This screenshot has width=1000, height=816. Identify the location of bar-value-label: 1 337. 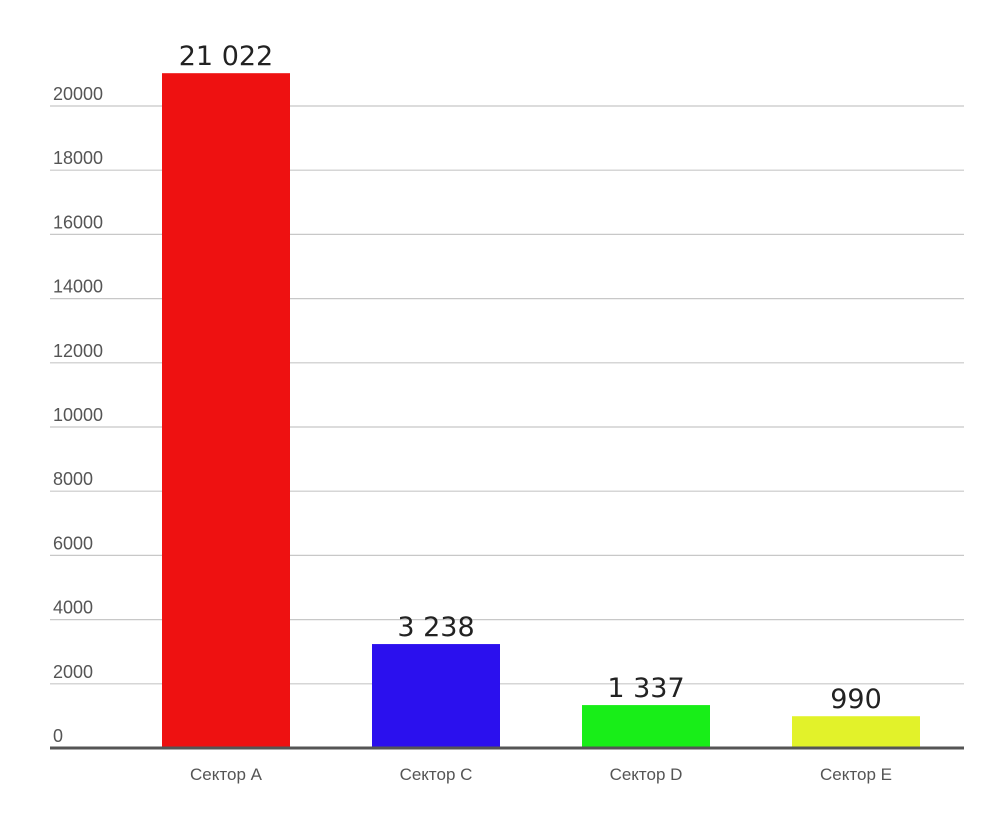
(645, 688).